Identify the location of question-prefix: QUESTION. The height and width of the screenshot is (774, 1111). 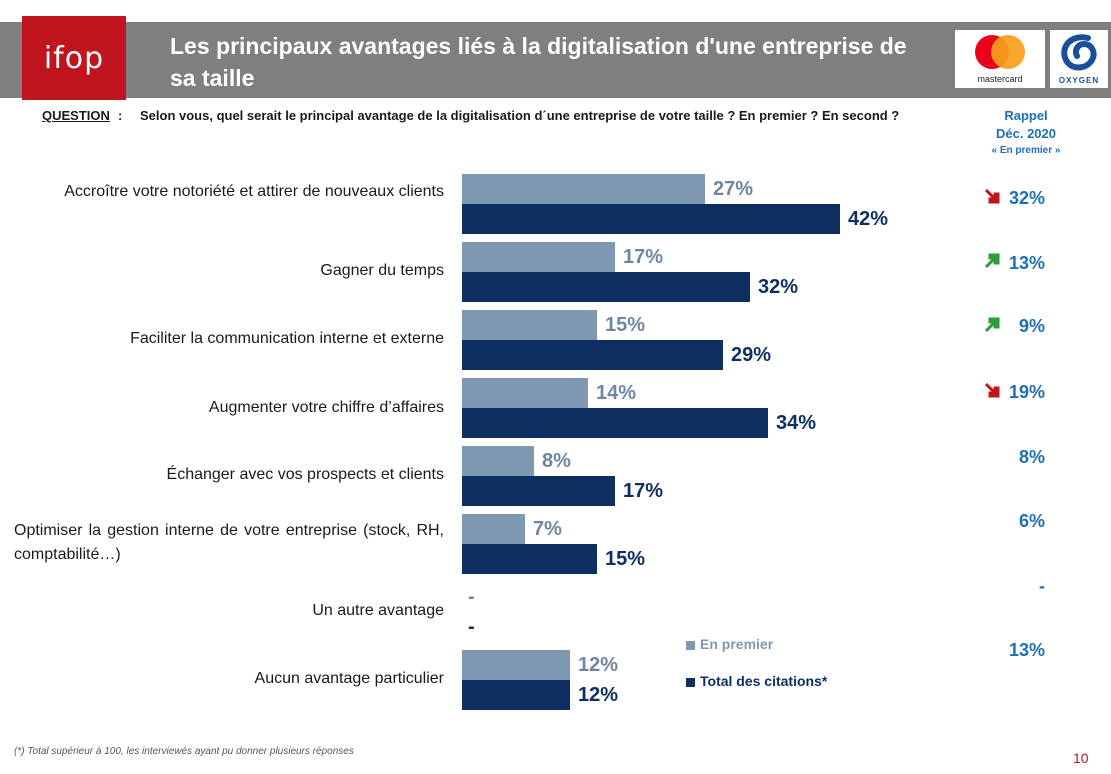
(76, 115).